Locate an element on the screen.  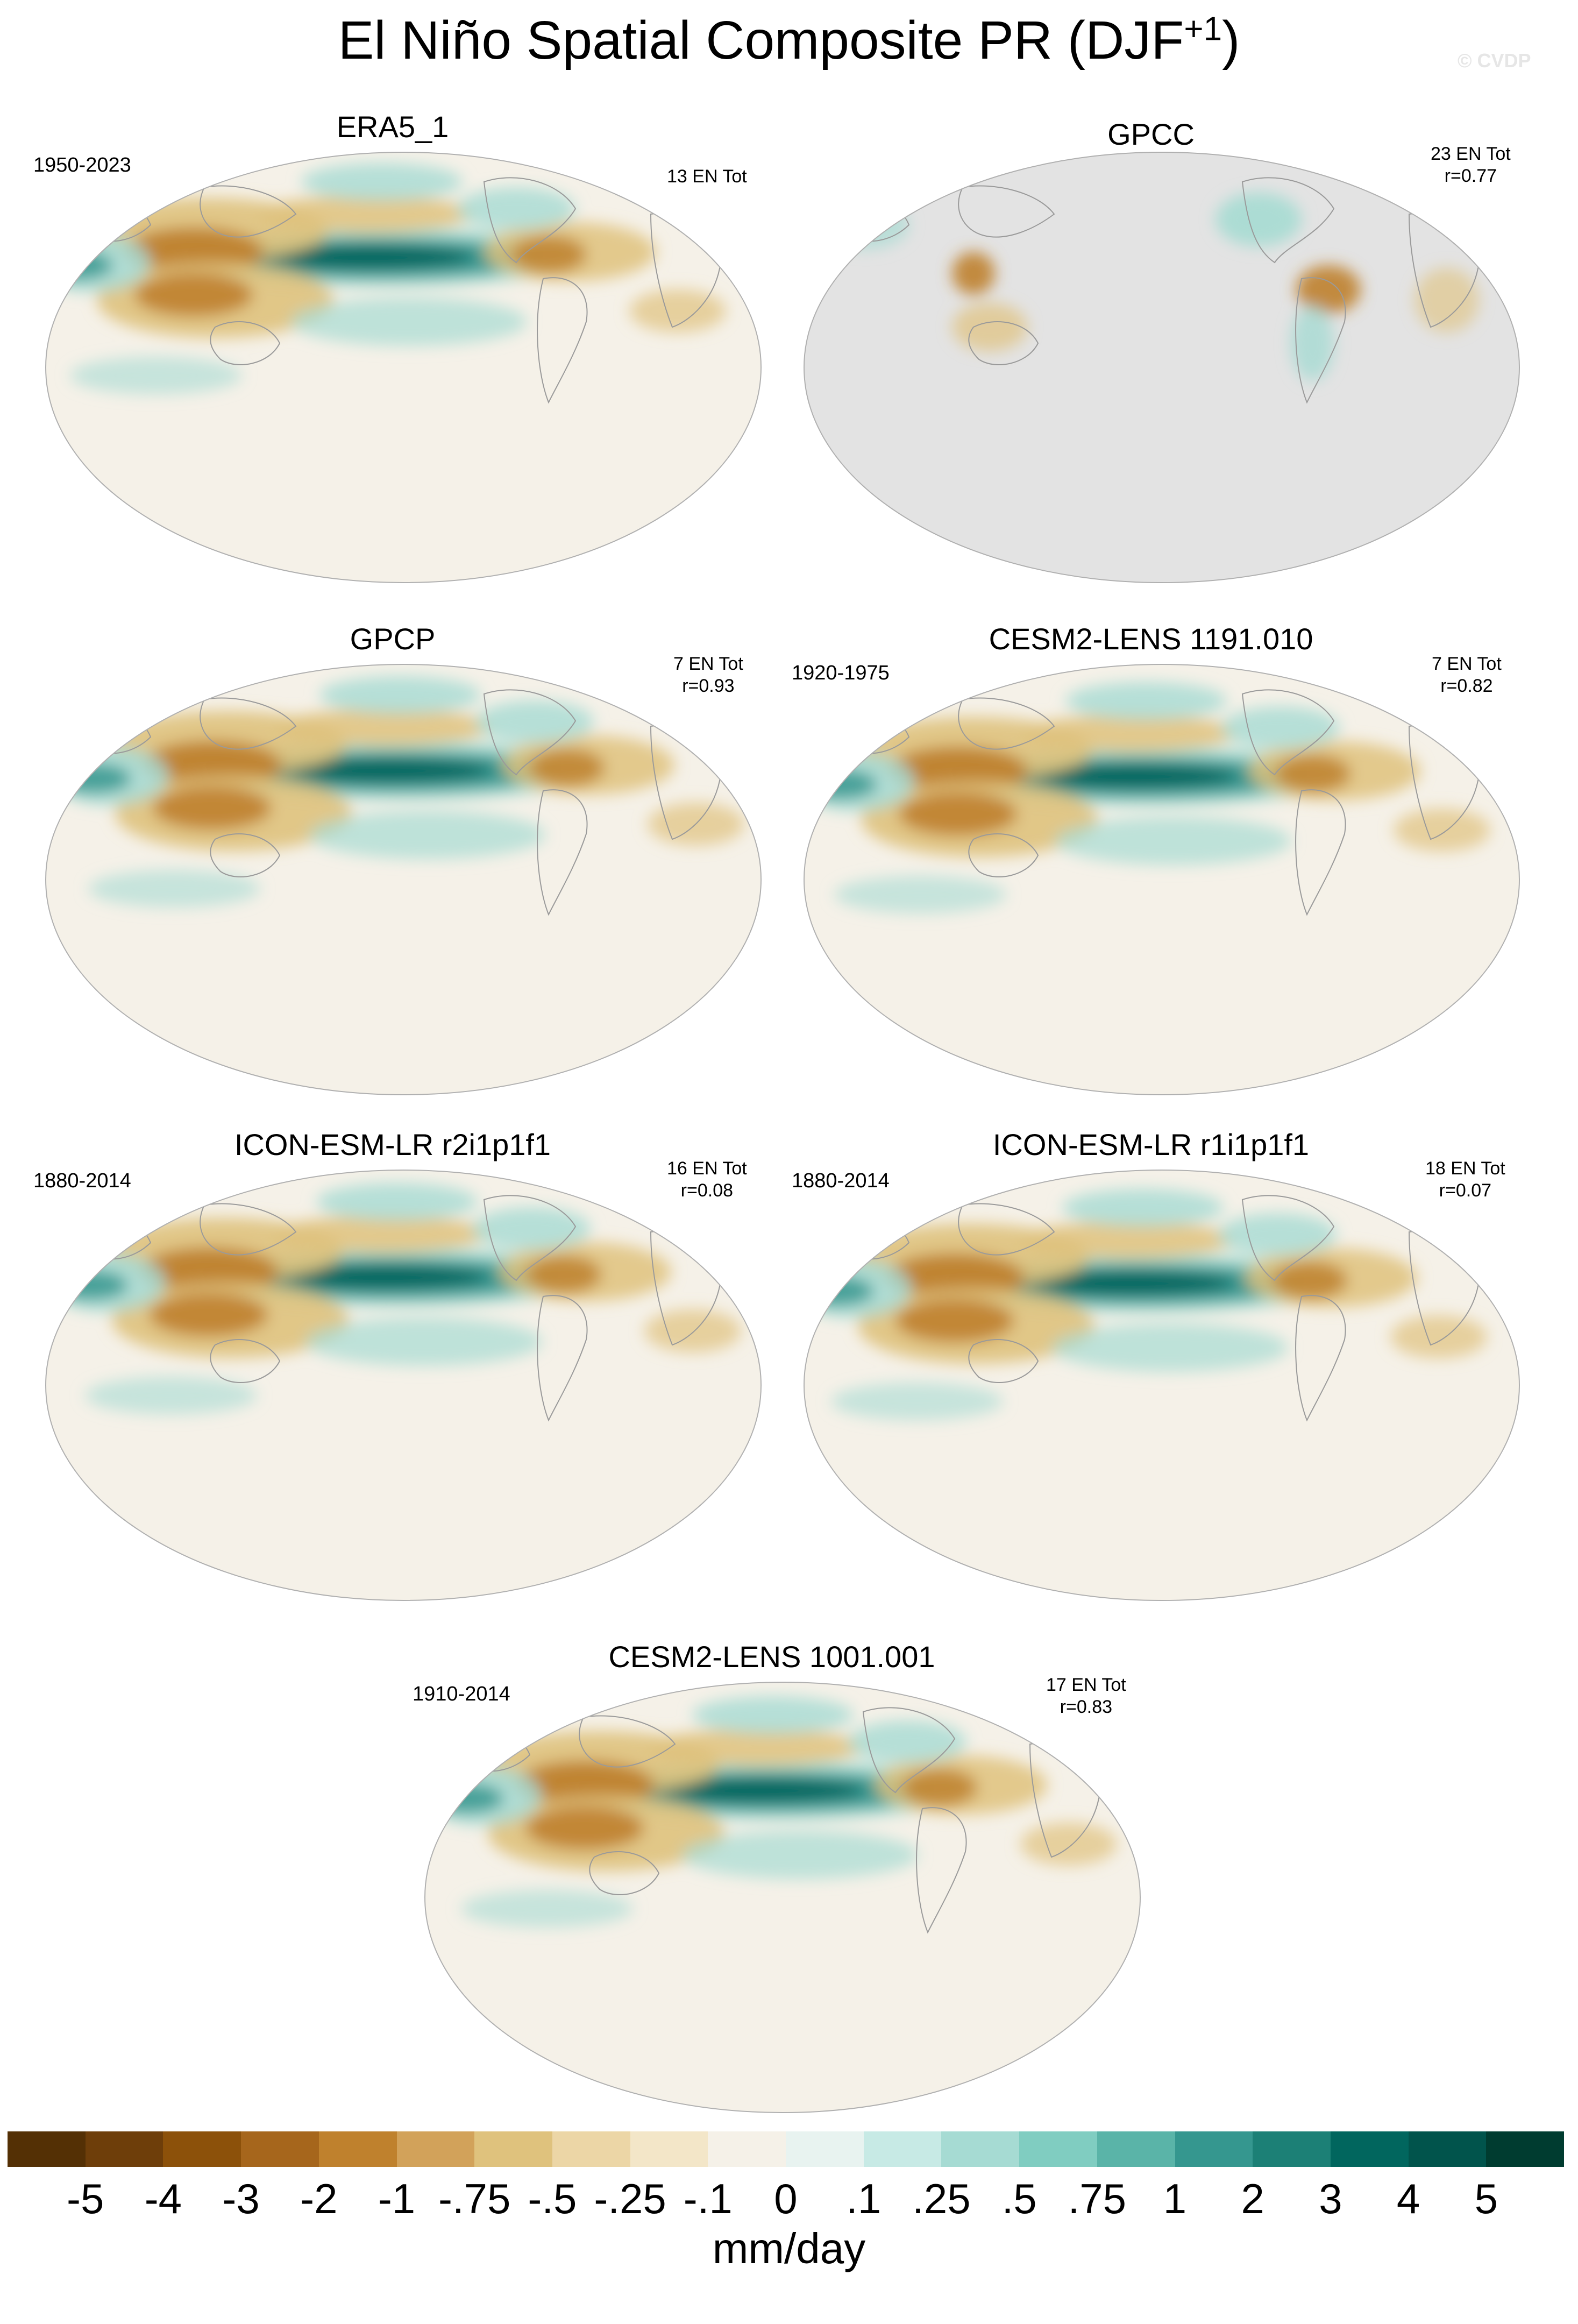
panel-stats: 7 EN Tot r=0.82 is located at coordinates (1467, 675).